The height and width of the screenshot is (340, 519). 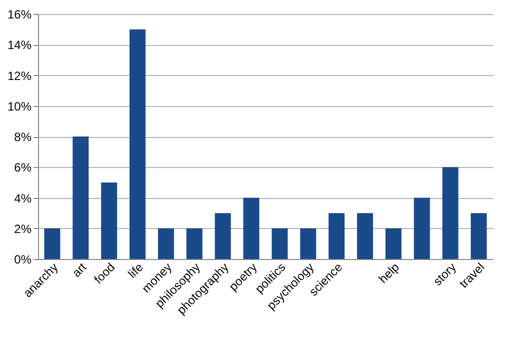 I want to click on x-tick-label: life, so click(x=135, y=270).